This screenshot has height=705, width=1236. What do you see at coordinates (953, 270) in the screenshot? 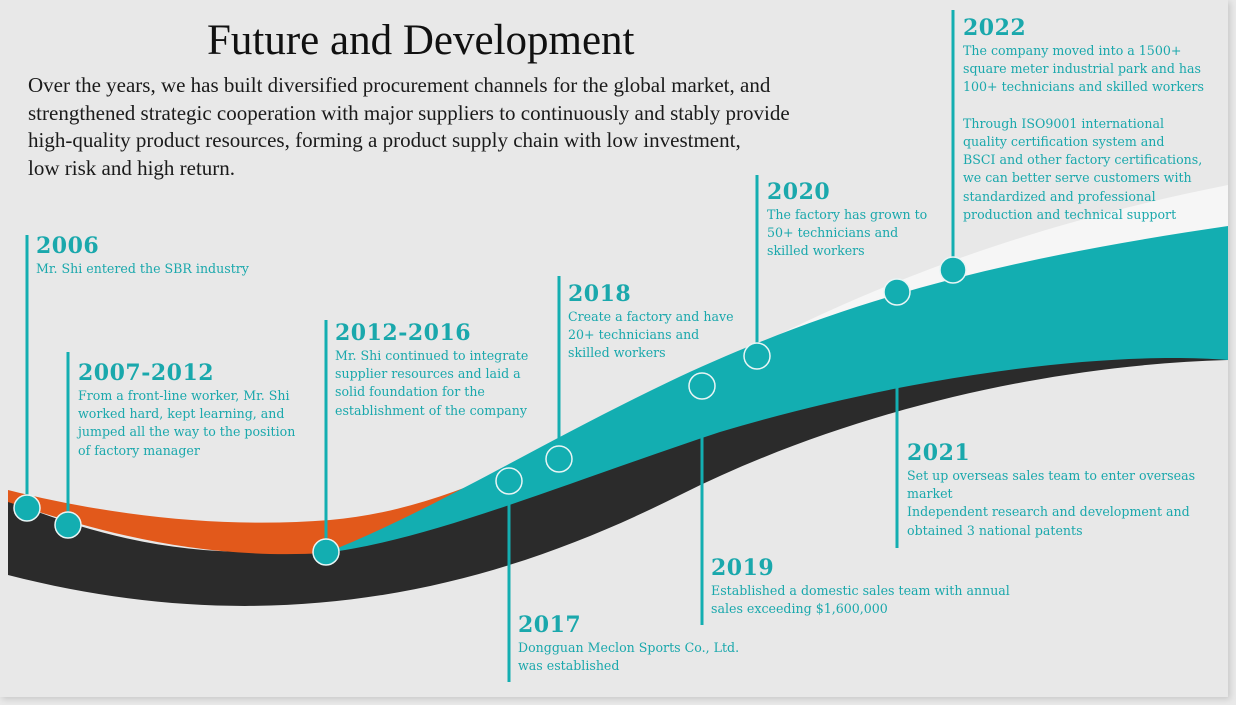
I see `milestone-dot-2022` at bounding box center [953, 270].